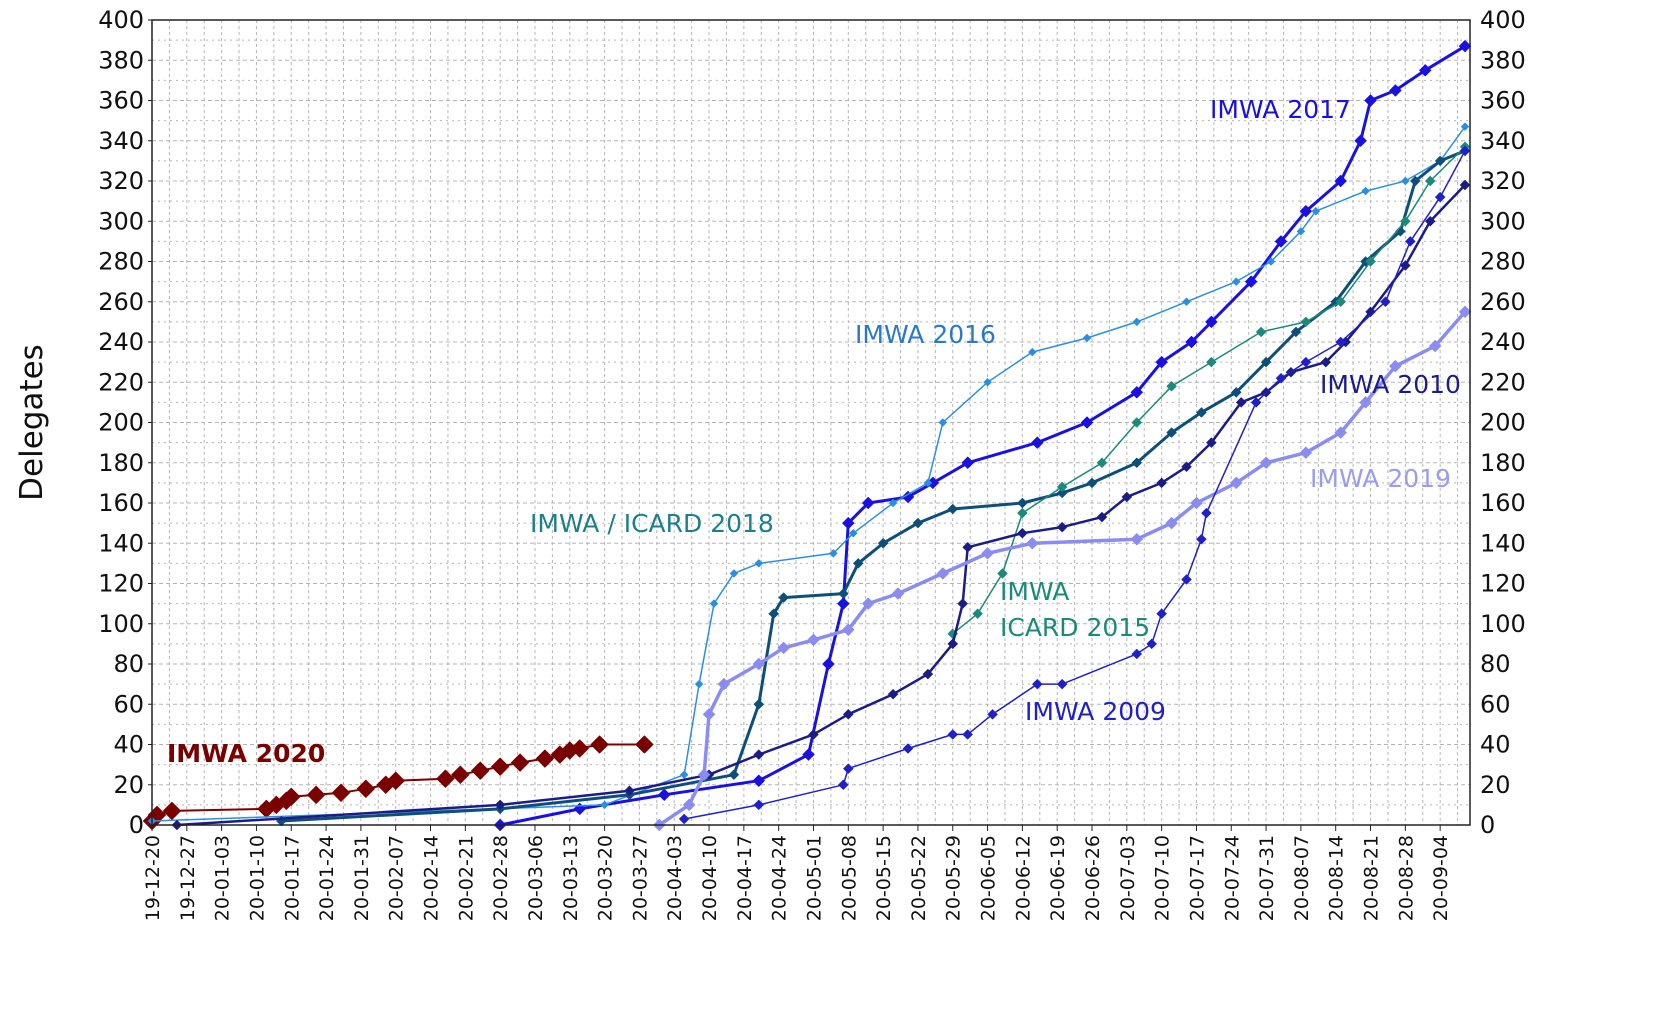 Image resolution: width=1653 pixels, height=1018 pixels. I want to click on y-tick-label: 100, so click(121, 624).